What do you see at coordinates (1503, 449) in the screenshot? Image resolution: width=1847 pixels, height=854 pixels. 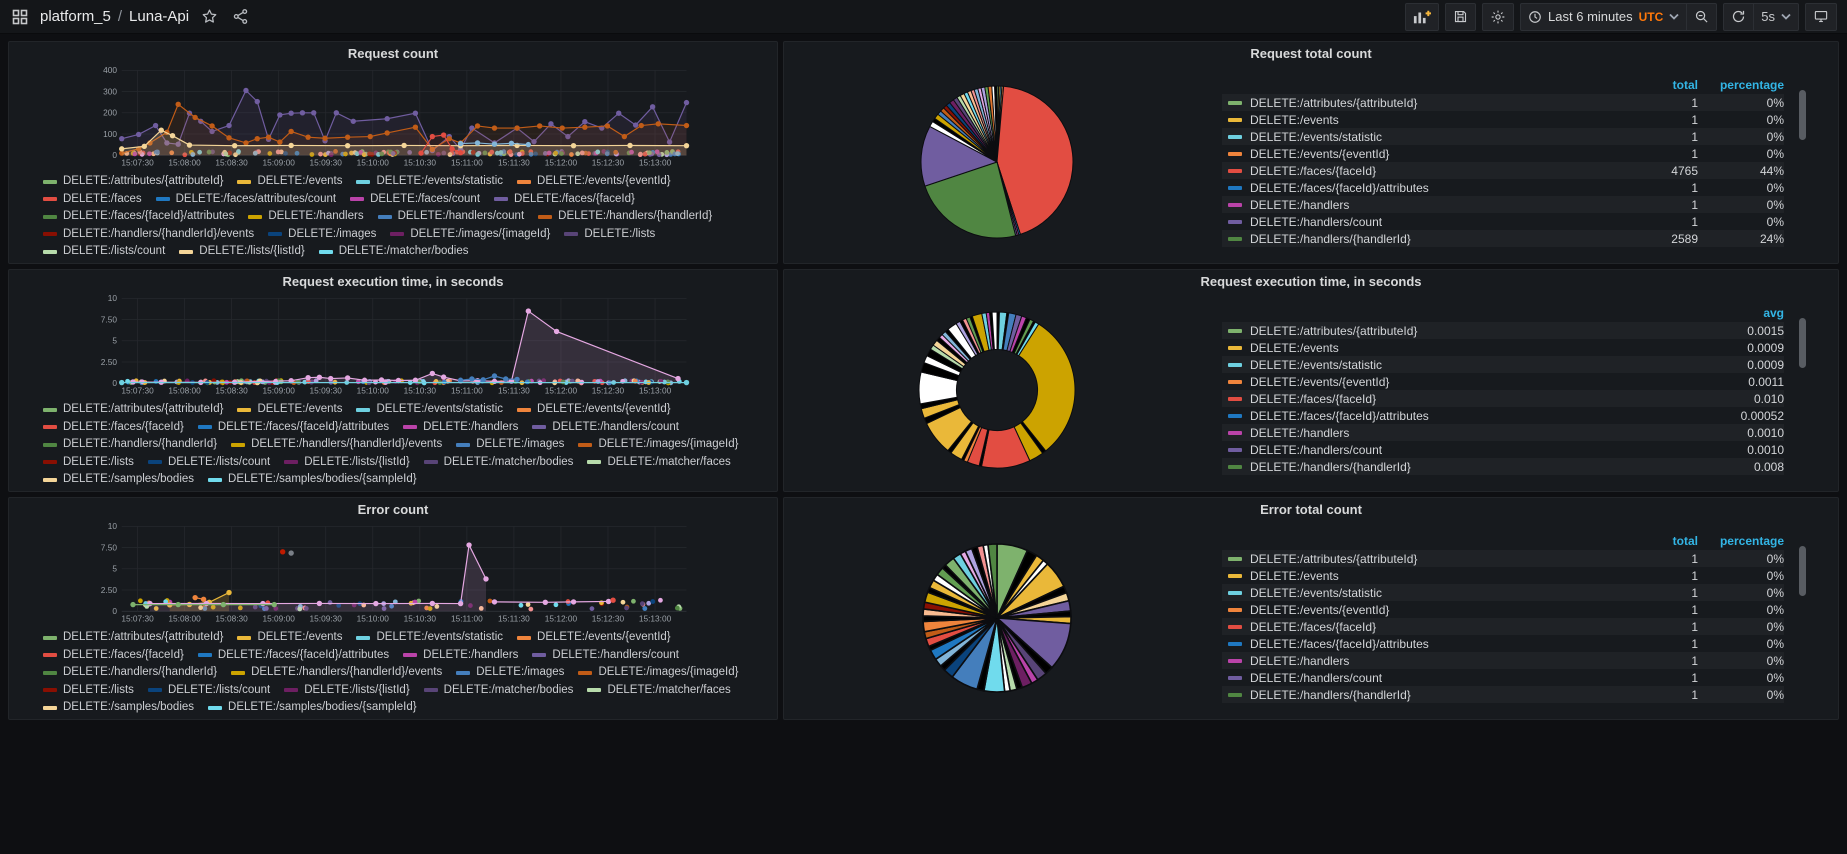 I see `table-row: DELETE:/handlers/count 0.0010` at bounding box center [1503, 449].